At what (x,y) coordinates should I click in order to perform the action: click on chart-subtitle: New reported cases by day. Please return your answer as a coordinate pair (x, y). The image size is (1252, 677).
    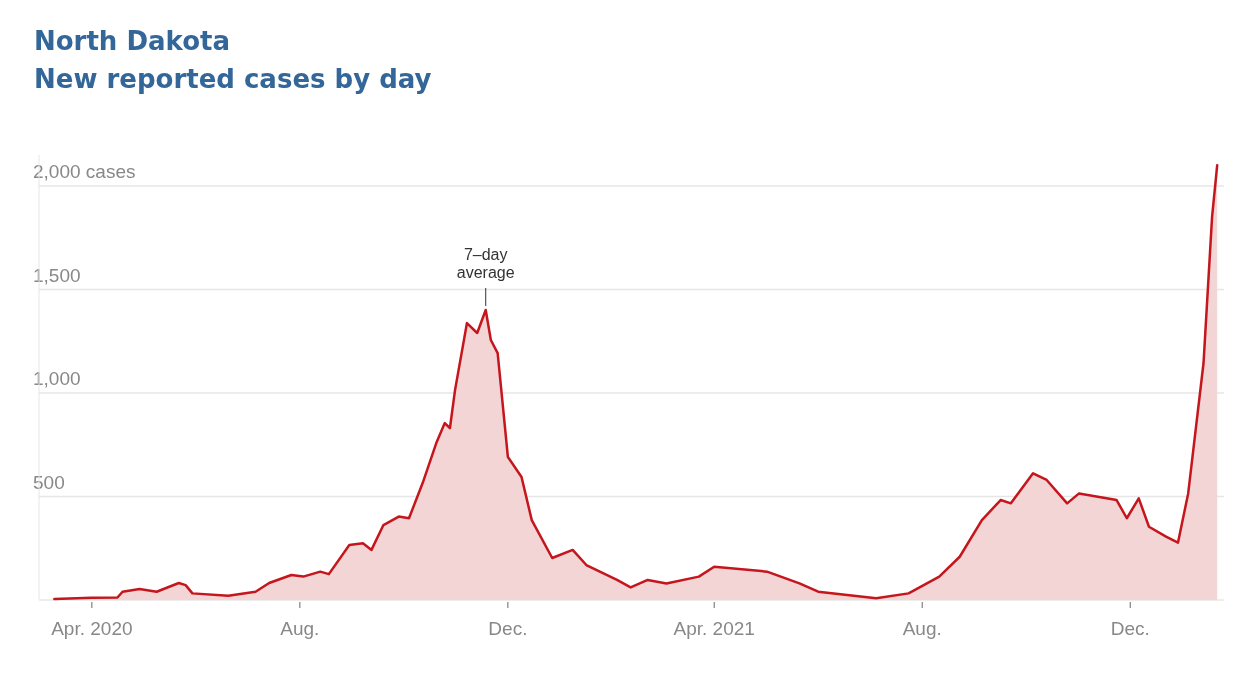
    Looking at the image, I should click on (233, 79).